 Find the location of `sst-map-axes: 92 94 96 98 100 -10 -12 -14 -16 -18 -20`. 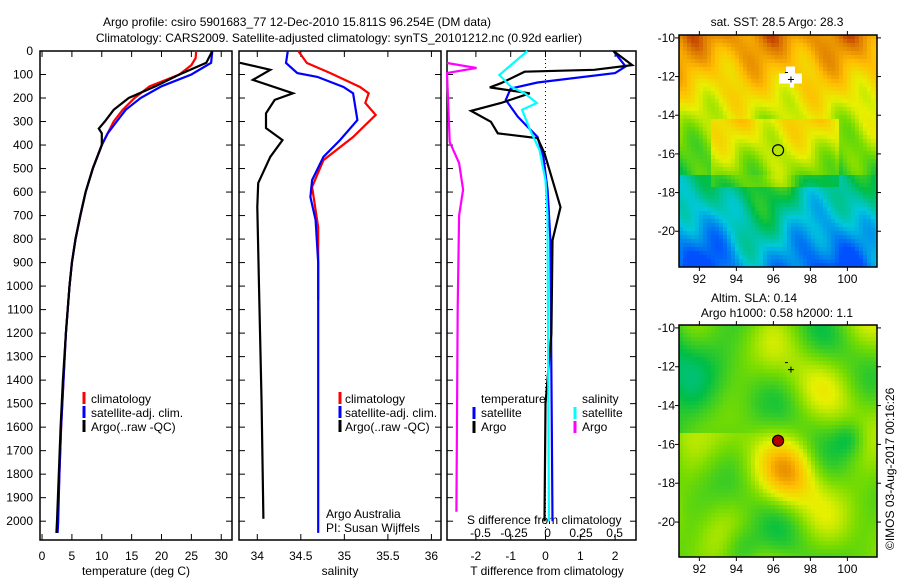

sst-map-axes: 92 94 96 98 100 -10 -12 -14 -16 -18 -20 is located at coordinates (769, 158).